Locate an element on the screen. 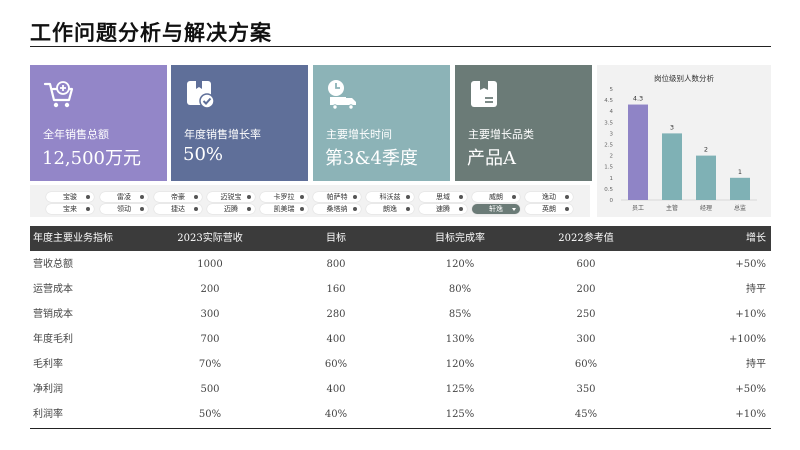  table-cell: 250 is located at coordinates (586, 314).